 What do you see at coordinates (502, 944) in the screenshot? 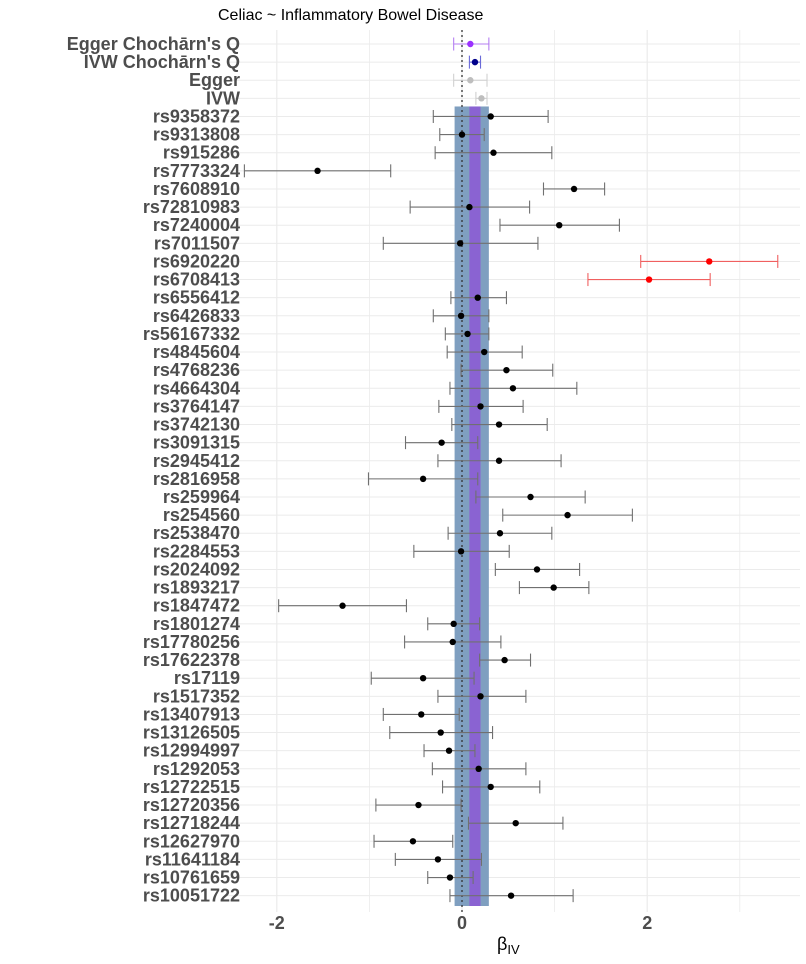
I see `x-axis-label-main: β` at bounding box center [502, 944].